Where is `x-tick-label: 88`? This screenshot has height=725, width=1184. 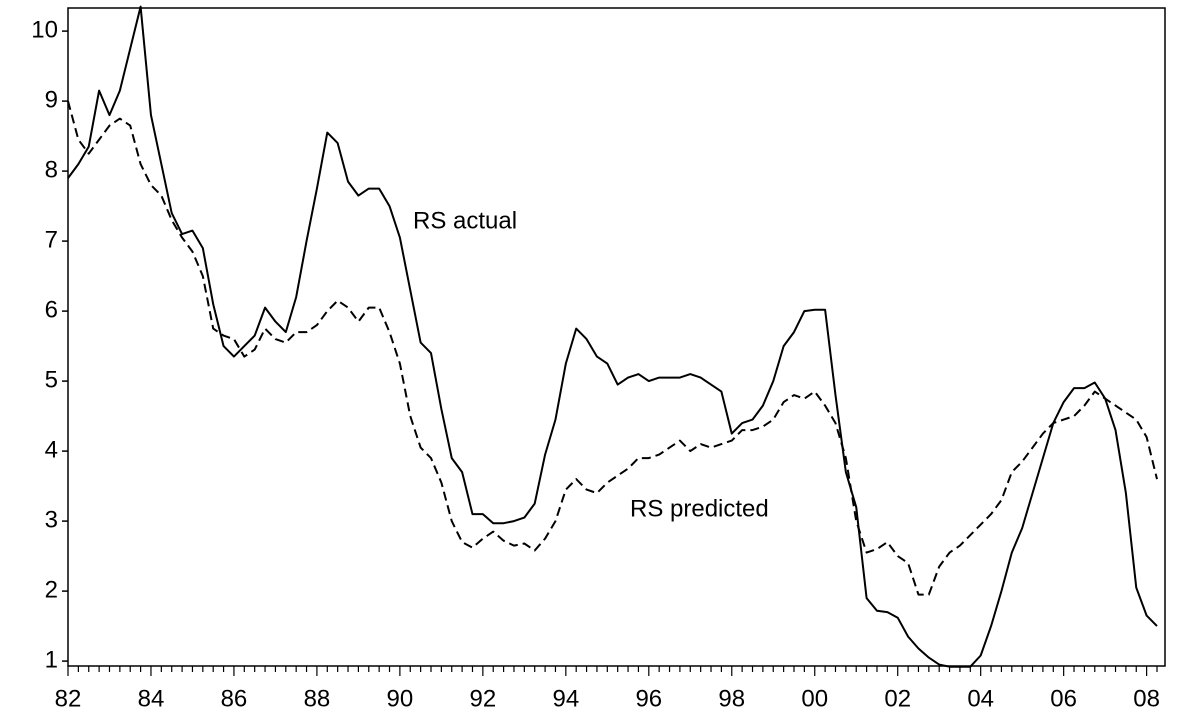 x-tick-label: 88 is located at coordinates (317, 698).